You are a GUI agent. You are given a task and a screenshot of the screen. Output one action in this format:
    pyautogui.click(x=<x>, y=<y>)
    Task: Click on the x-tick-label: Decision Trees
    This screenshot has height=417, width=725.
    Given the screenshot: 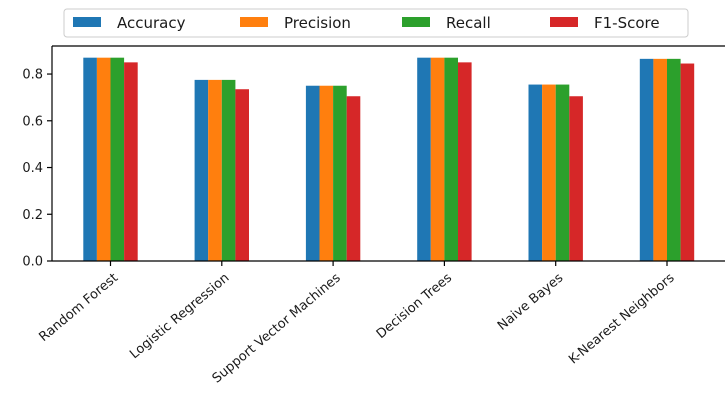 What is the action you would take?
    pyautogui.click(x=414, y=306)
    